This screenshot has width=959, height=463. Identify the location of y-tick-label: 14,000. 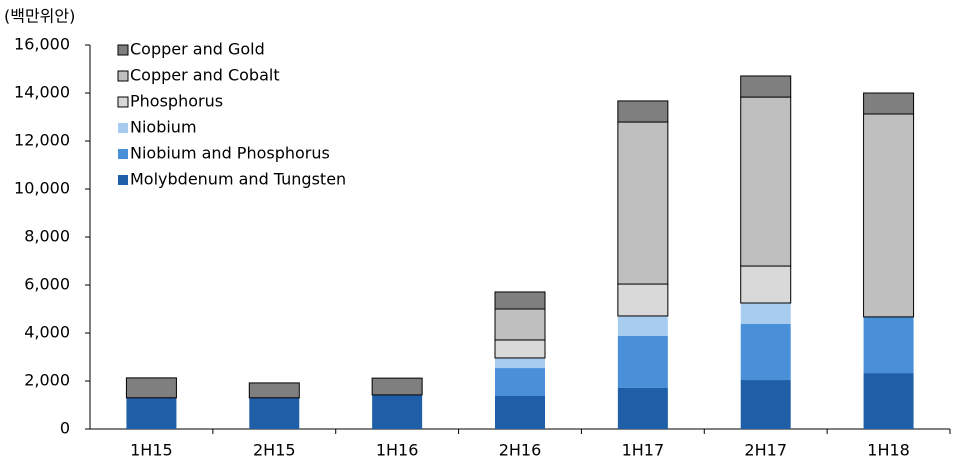
(42, 92).